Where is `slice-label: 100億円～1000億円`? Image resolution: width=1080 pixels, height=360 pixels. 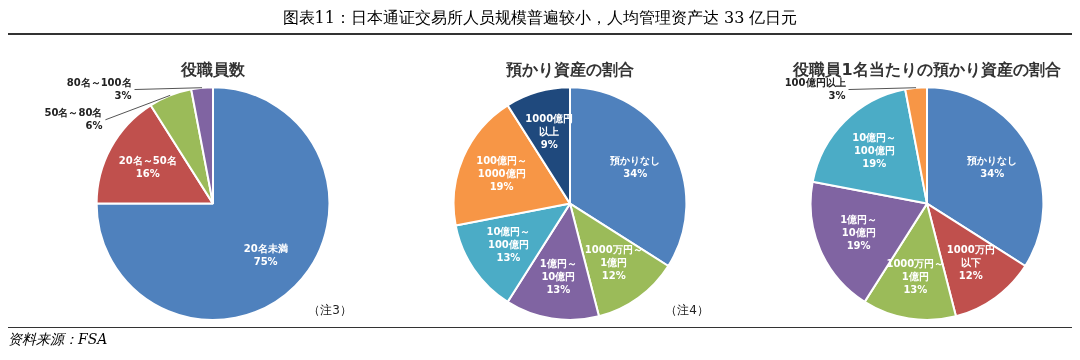
slice-label: 100億円～1000億円 is located at coordinates (502, 166).